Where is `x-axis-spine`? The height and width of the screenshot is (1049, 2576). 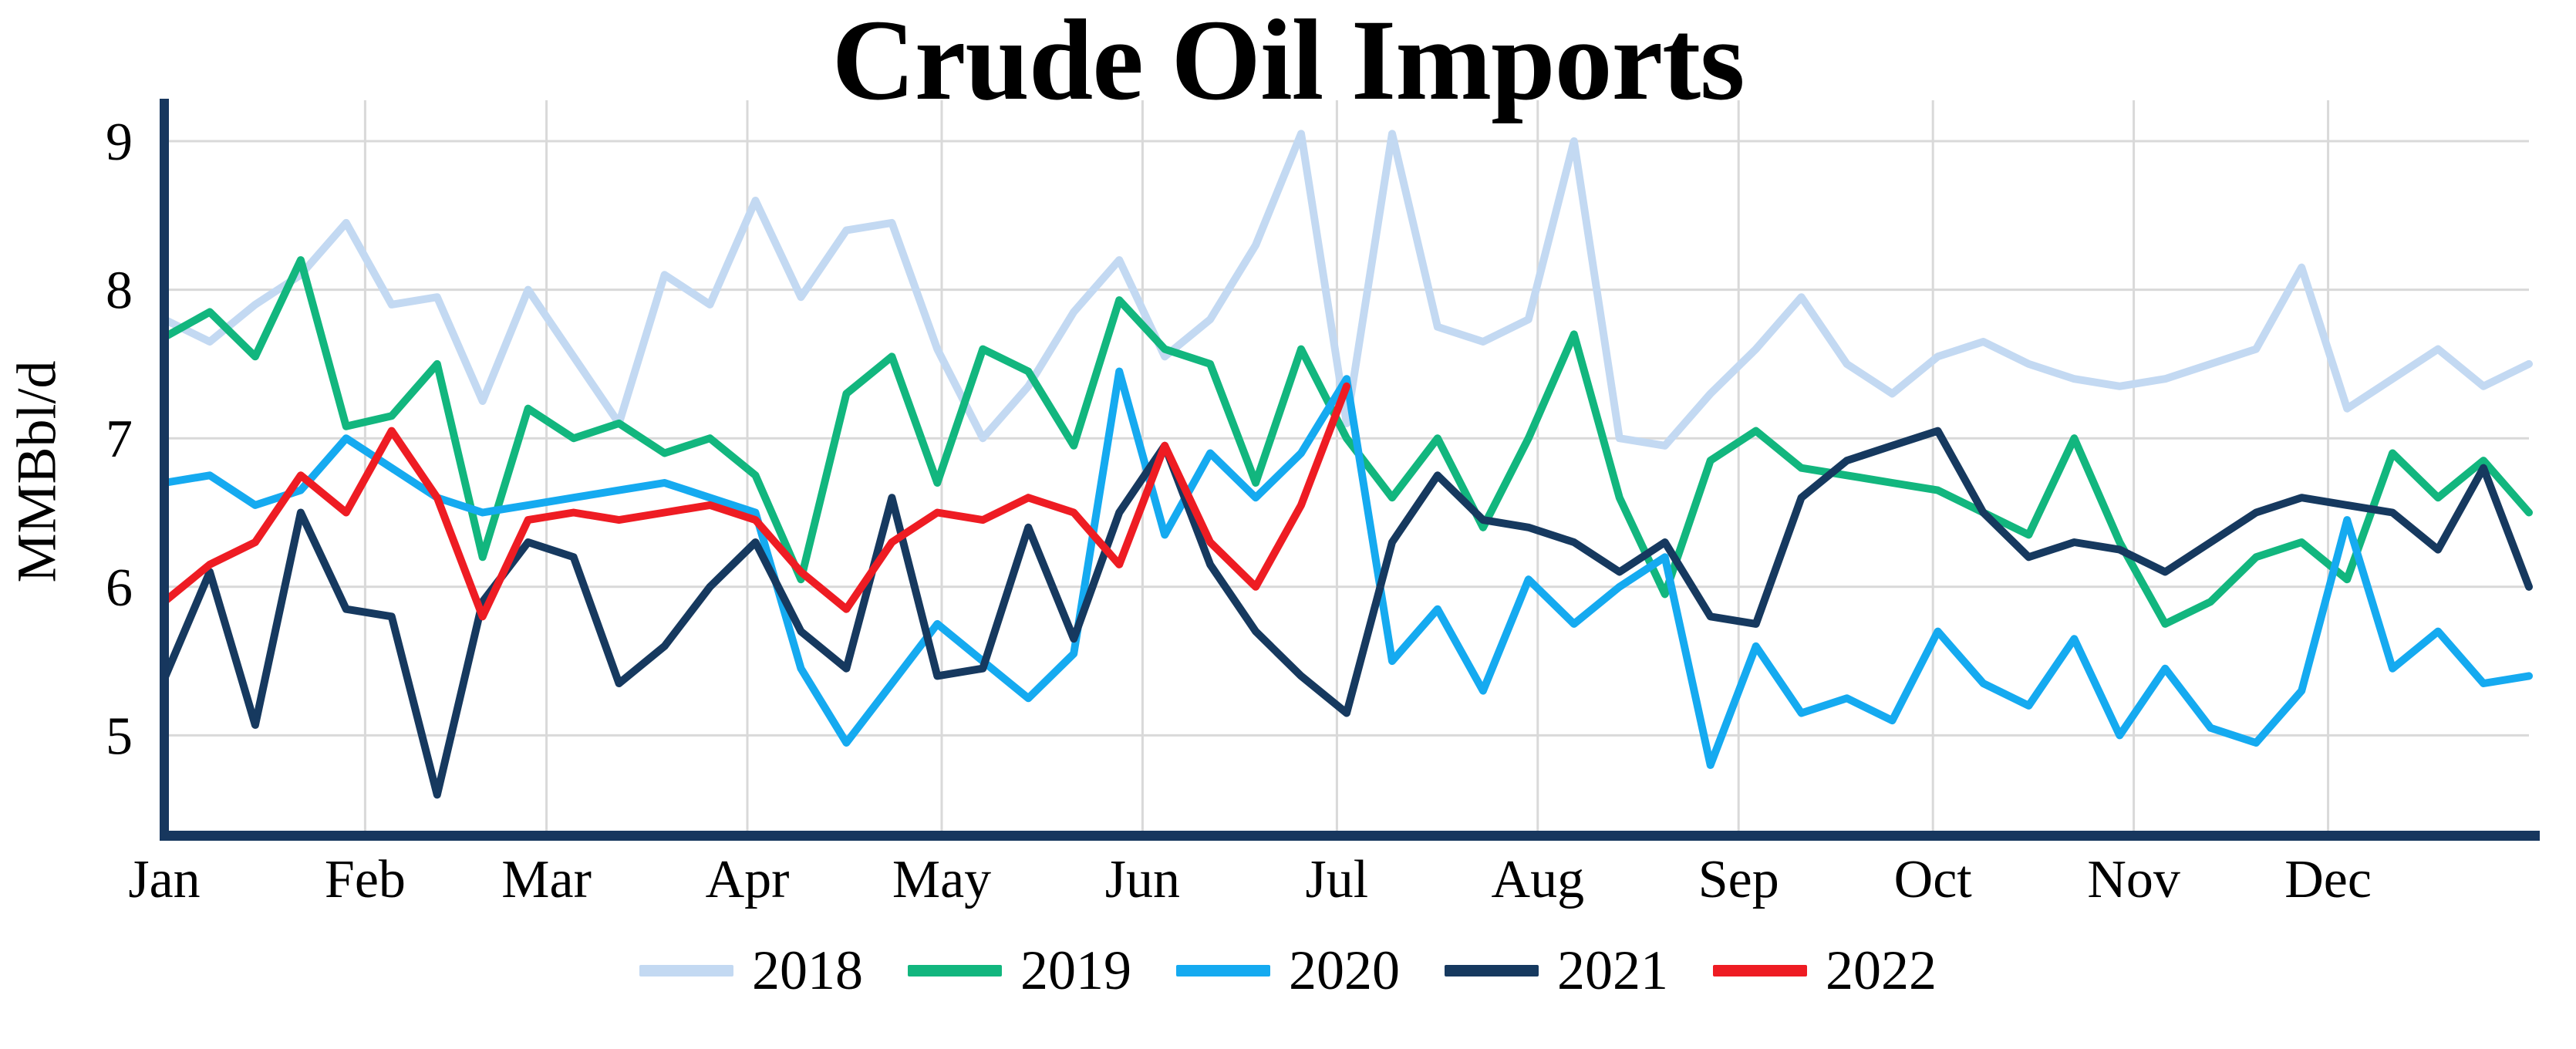 x-axis-spine is located at coordinates (1350, 836).